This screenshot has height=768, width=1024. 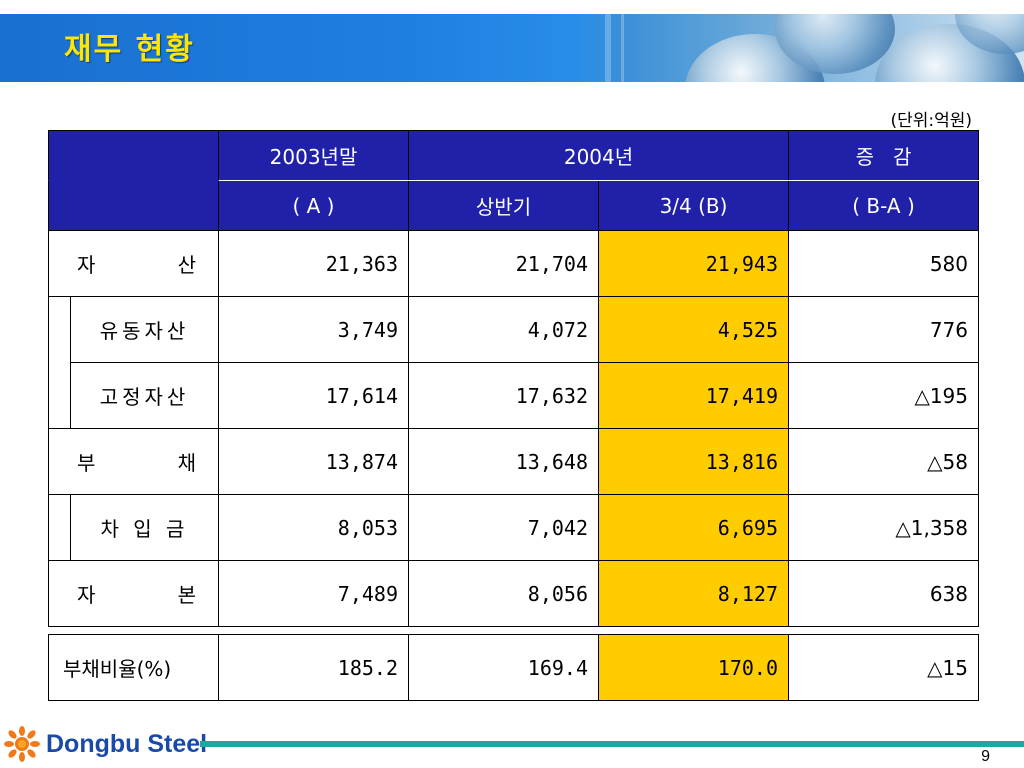 What do you see at coordinates (612, 744) in the screenshot?
I see `footer-divider` at bounding box center [612, 744].